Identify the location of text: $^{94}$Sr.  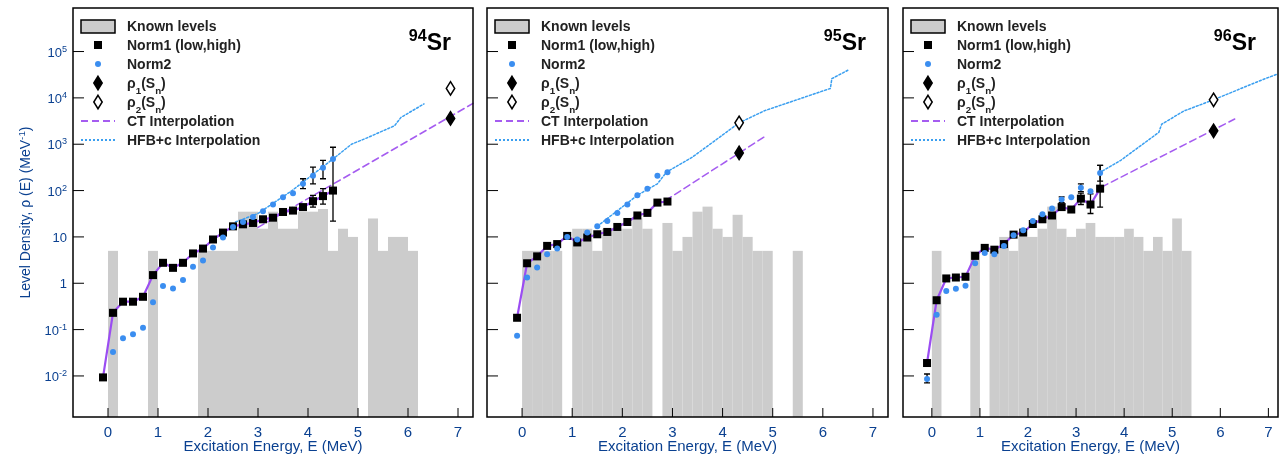
(430, 40).